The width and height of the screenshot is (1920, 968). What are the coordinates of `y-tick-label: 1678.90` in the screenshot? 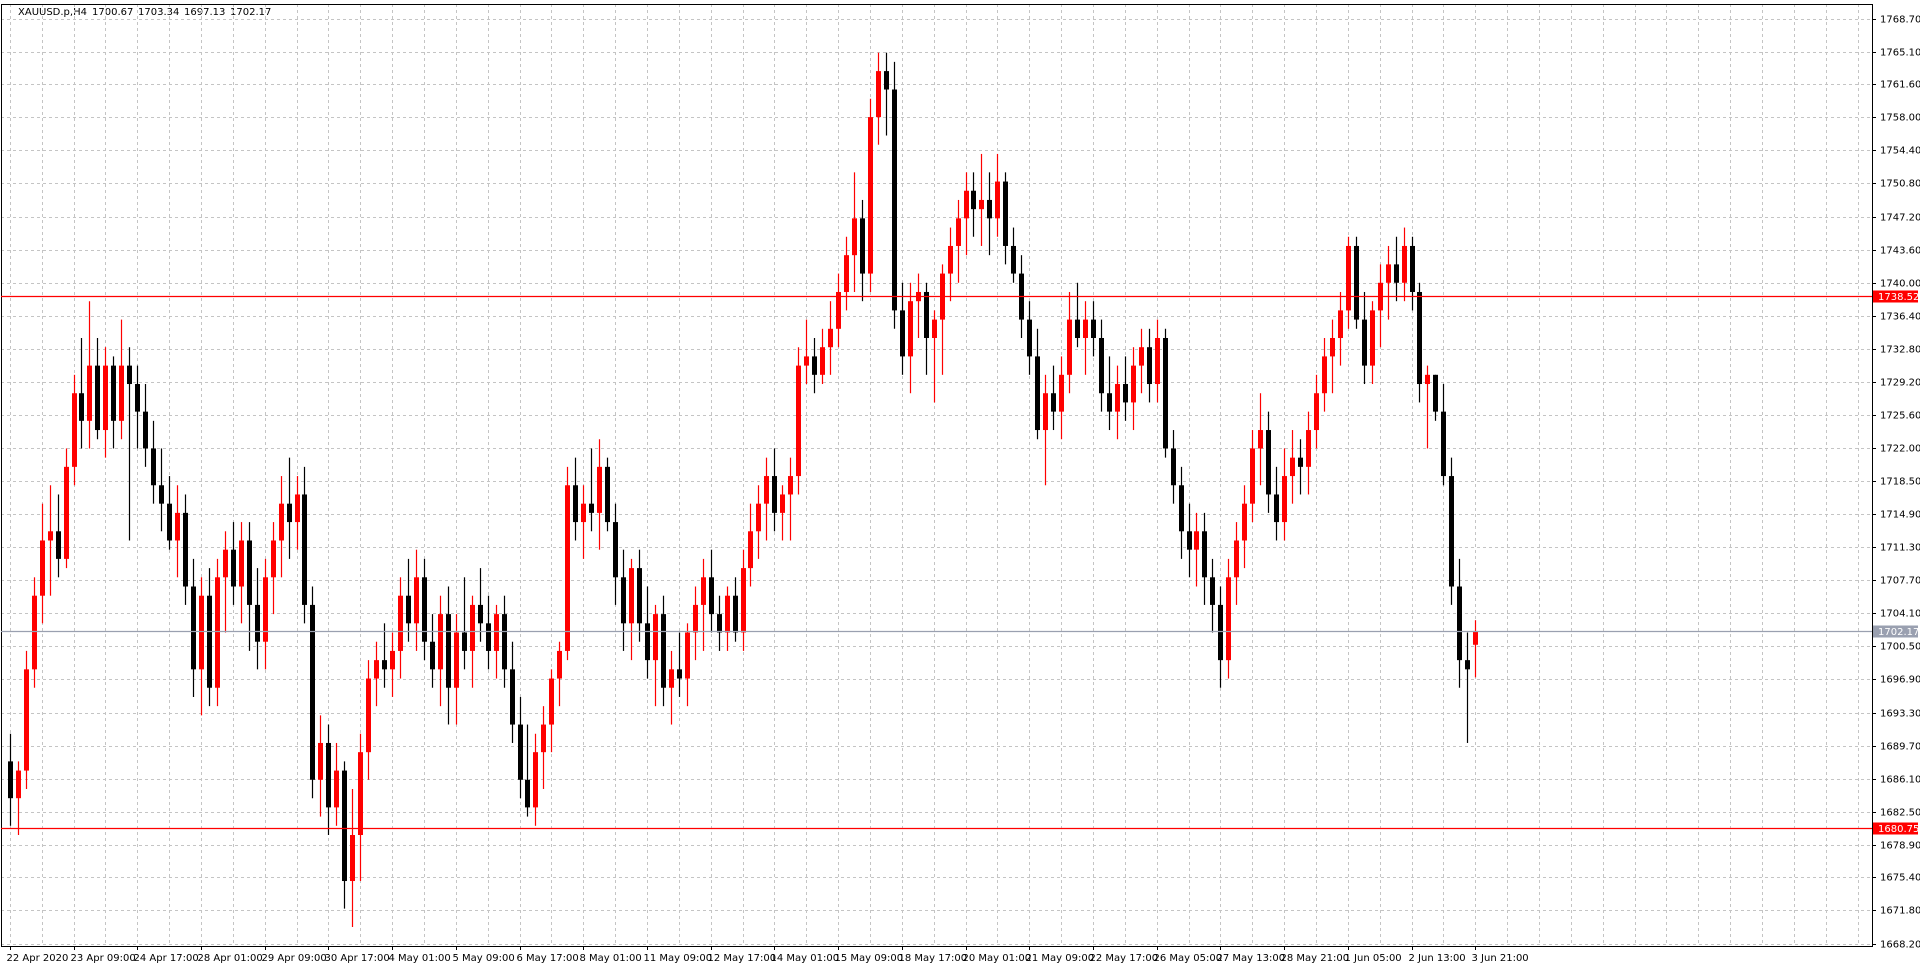 It's located at (1900, 846).